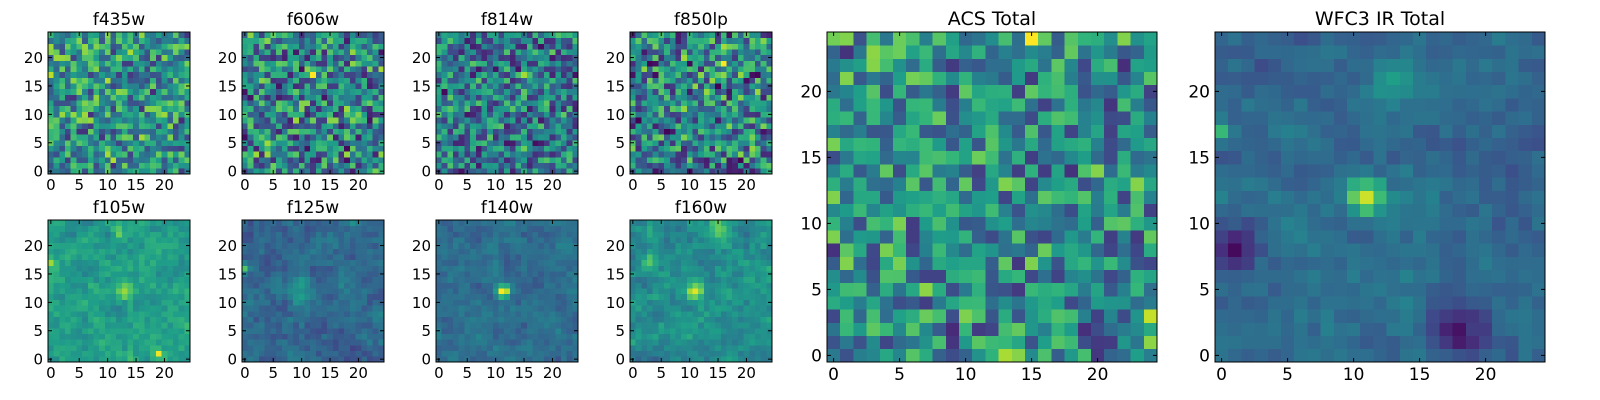  What do you see at coordinates (358, 373) in the screenshot?
I see `x-tick-label: 20` at bounding box center [358, 373].